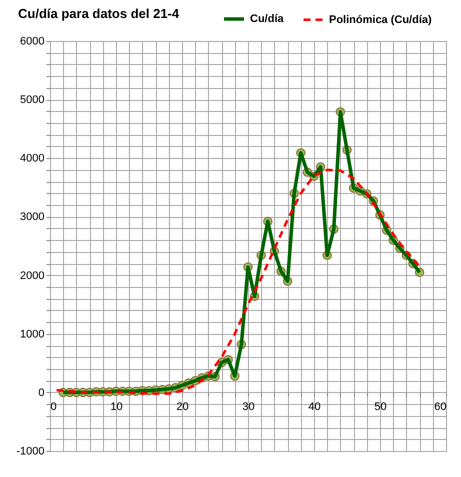 Image resolution: width=461 pixels, height=477 pixels. Describe the element at coordinates (380, 406) in the screenshot. I see `x-tick-label: 50` at that location.